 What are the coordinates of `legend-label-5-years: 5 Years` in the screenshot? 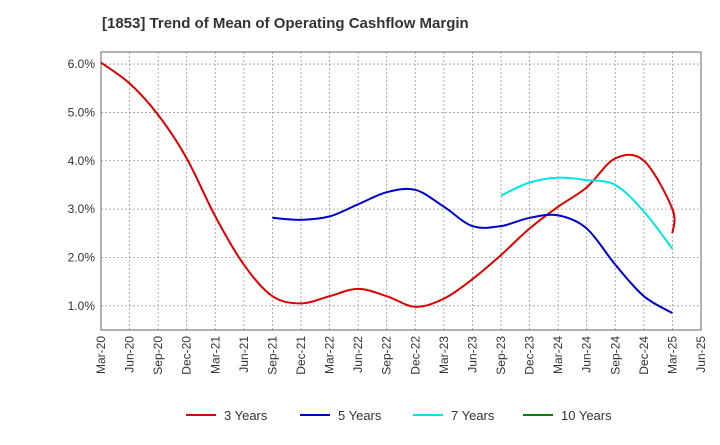 It's located at (360, 415).